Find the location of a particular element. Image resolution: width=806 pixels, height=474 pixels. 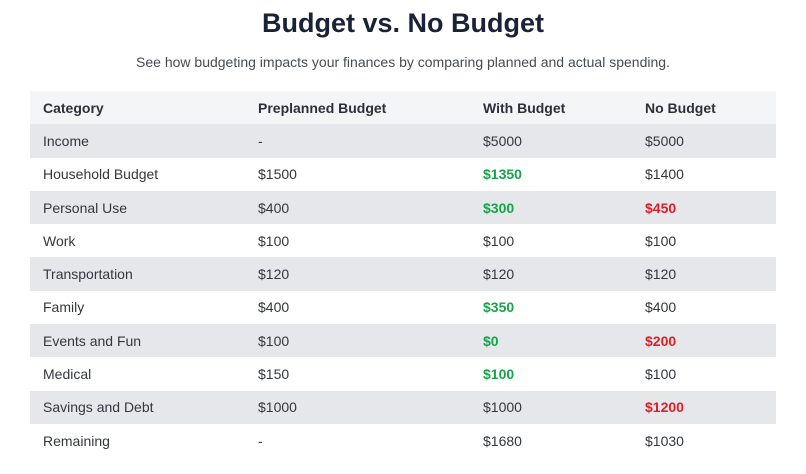

cell-with-budget: $350 is located at coordinates (551, 307).